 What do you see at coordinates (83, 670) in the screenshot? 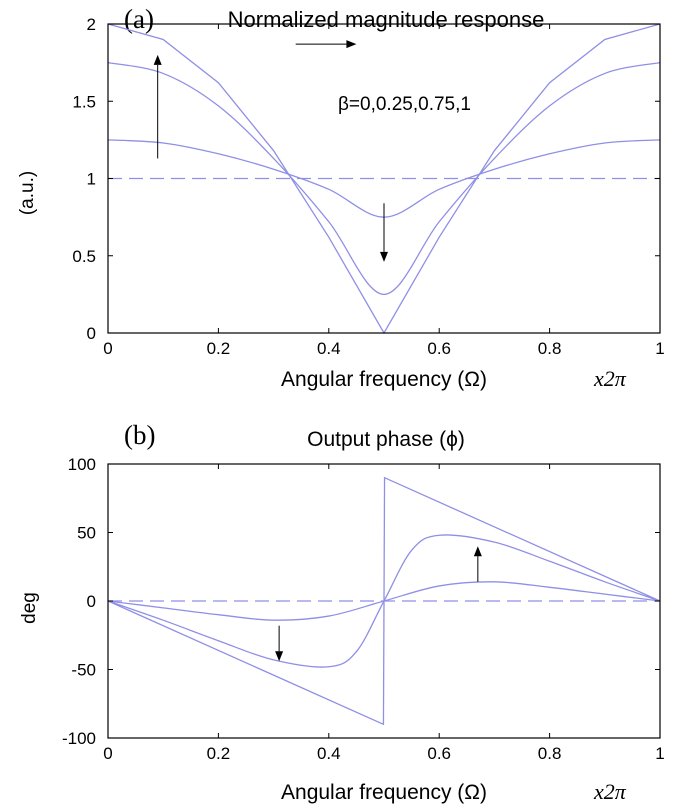
I see `panel-b-y-tick-label: -50` at bounding box center [83, 670].